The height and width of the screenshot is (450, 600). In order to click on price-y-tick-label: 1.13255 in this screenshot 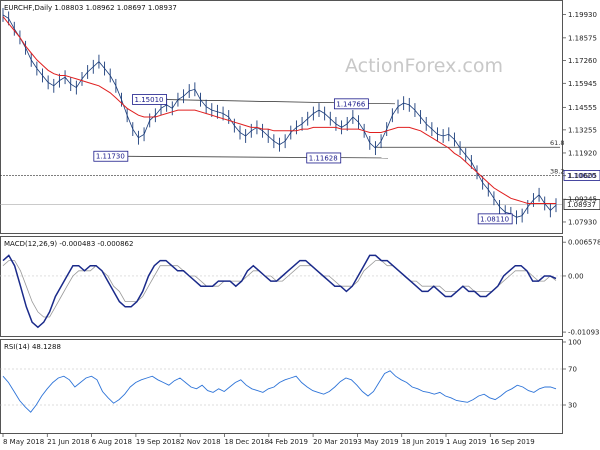, I will do `click(582, 130)`.